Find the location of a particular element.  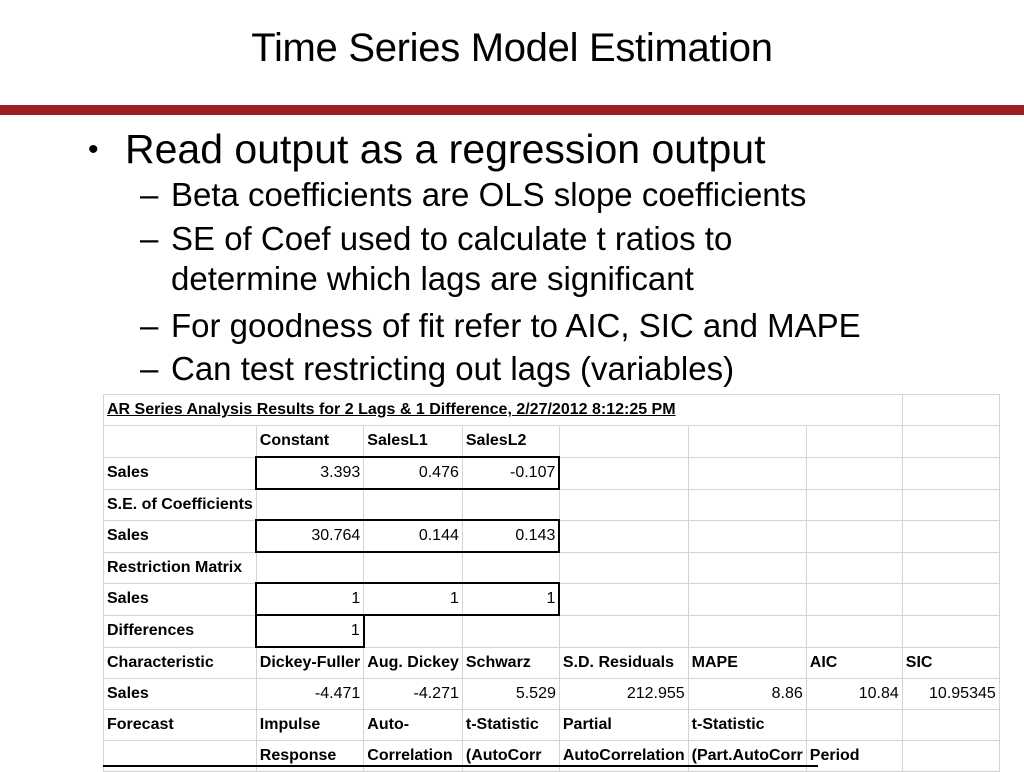

table-cell: AIC is located at coordinates (854, 662).